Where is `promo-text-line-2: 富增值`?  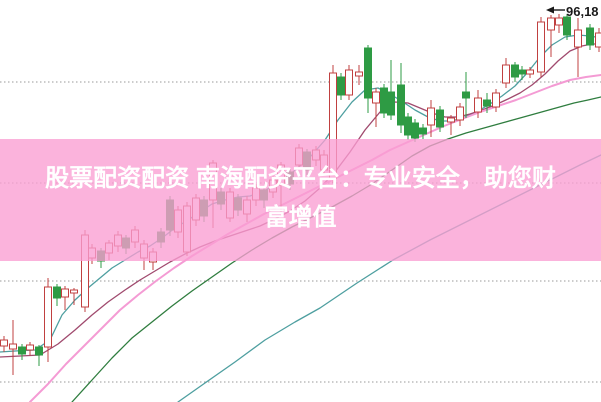
promo-text-line-2: 富增值 is located at coordinates (300, 217).